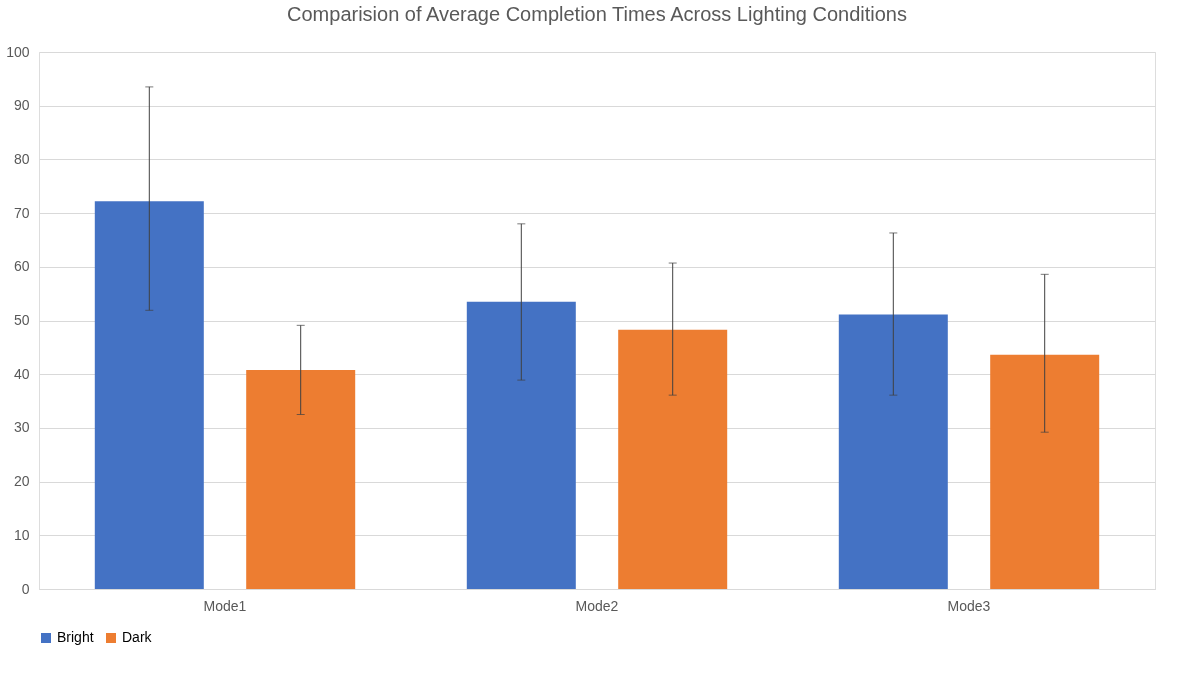  Describe the element at coordinates (21, 373) in the screenshot. I see `y-tick-label: 40` at that location.